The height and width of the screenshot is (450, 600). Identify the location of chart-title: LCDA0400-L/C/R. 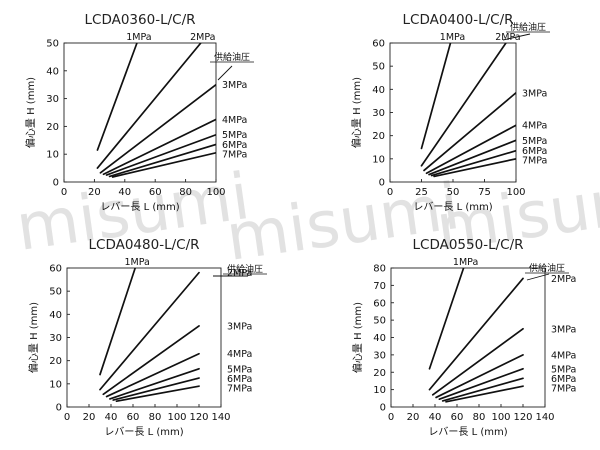
(458, 20).